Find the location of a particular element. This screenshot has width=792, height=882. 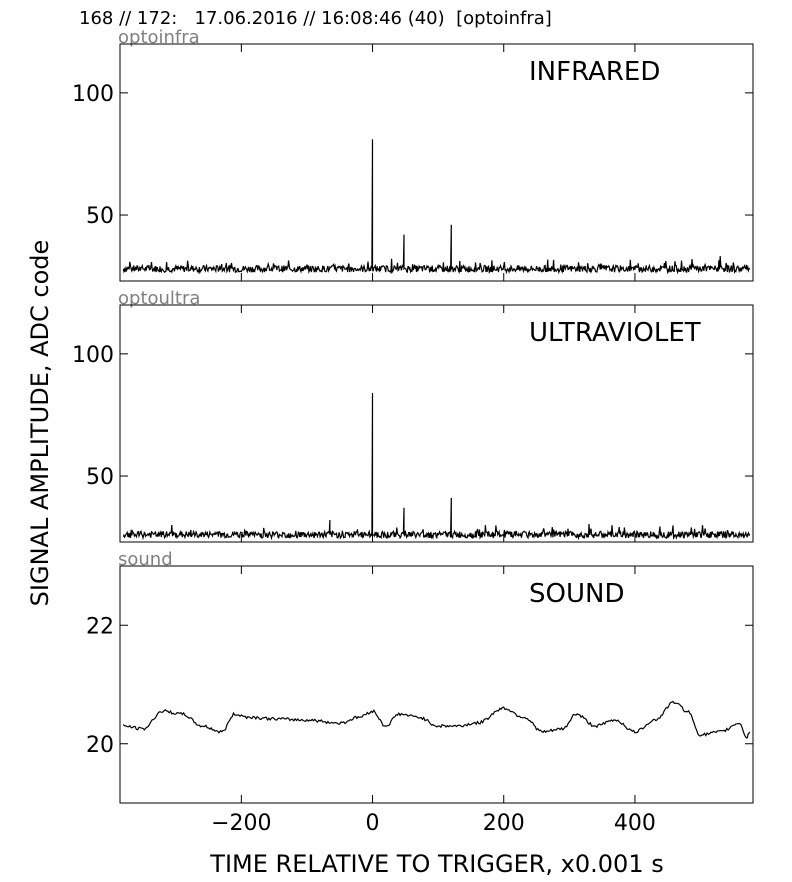

panel-title: INFRARED is located at coordinates (594, 72).